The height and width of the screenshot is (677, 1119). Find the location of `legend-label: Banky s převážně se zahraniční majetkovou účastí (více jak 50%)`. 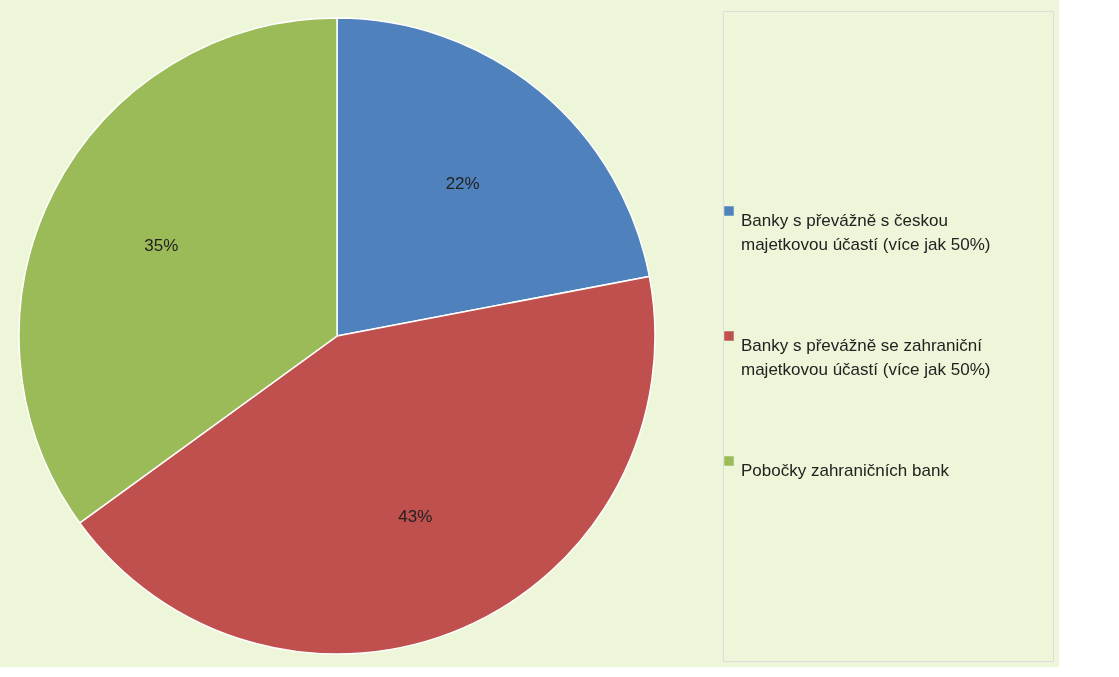

legend-label: Banky s převážně se zahraniční majetkovou účastí (více jak 50%) is located at coordinates (866, 357).